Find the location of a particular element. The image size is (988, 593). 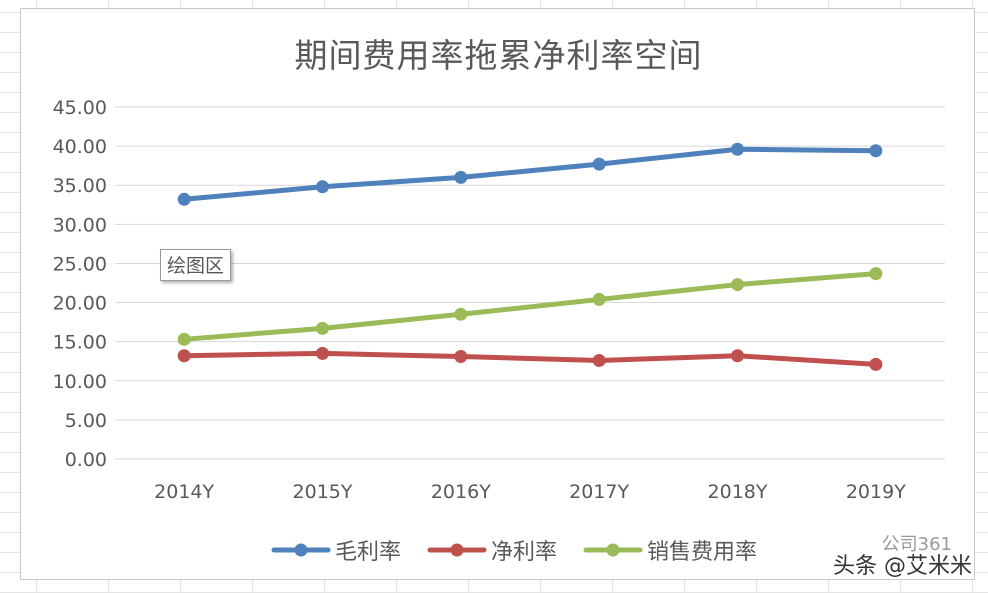

legend-item: 毛利率 is located at coordinates (336, 550).